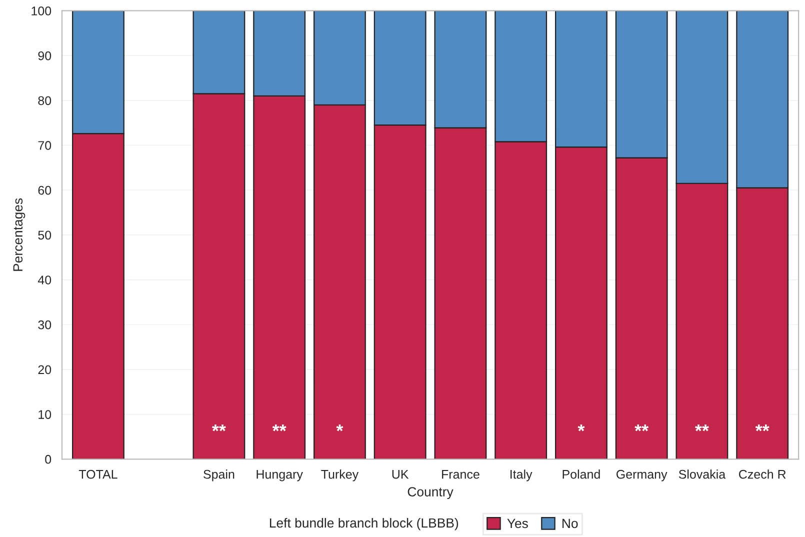  I want to click on x-tick-label: Spain, so click(219, 476).